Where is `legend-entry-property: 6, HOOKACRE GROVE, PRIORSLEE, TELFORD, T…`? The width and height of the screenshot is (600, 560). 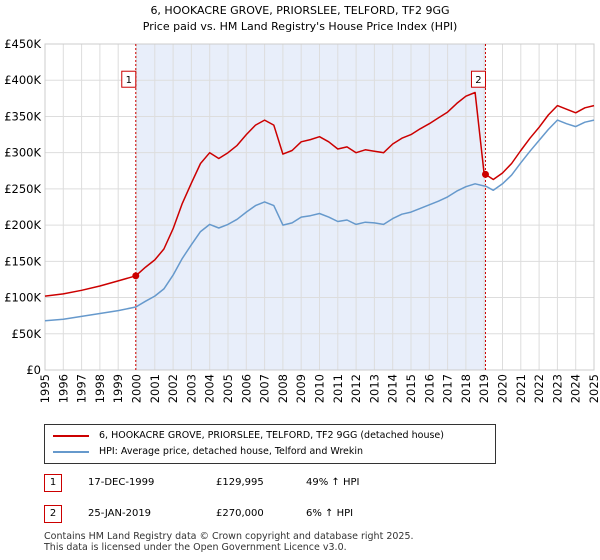
legend-entry-property: 6, HOOKACRE GROVE, PRIORSLEE, TELFORD, T… is located at coordinates (248, 436).